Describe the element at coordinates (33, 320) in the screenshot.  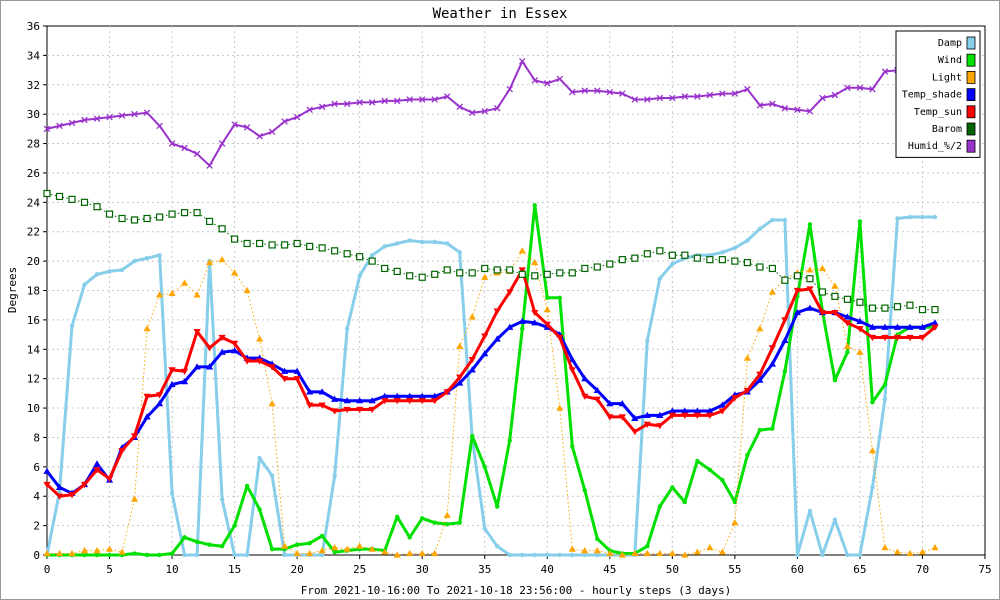
I see `y-tick-label: 16` at that location.